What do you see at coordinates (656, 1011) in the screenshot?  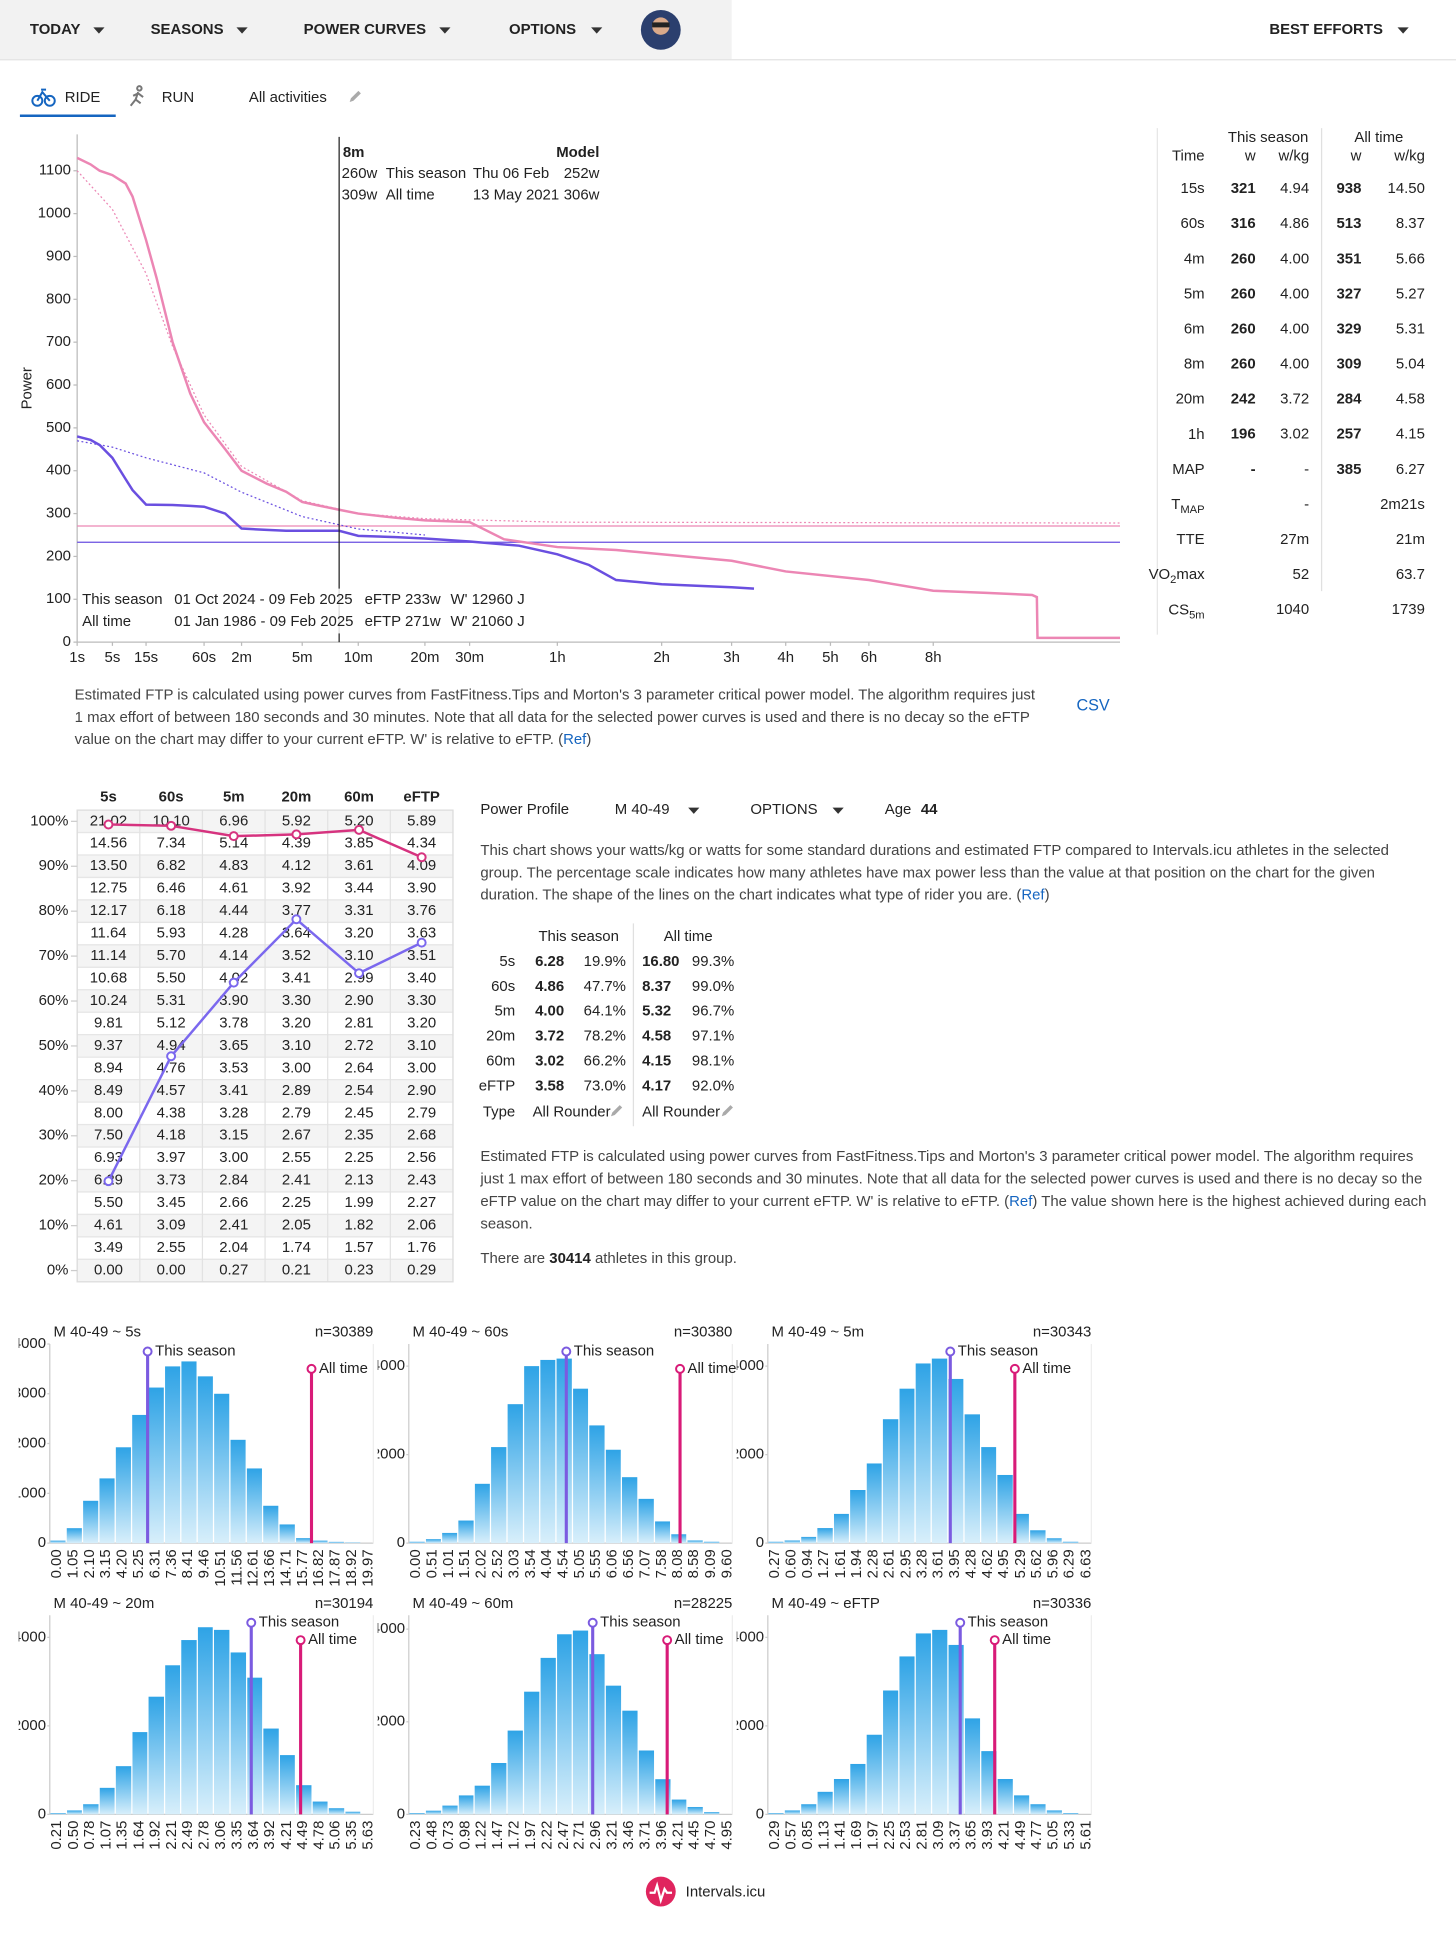 I see `cell: 5.32` at bounding box center [656, 1011].